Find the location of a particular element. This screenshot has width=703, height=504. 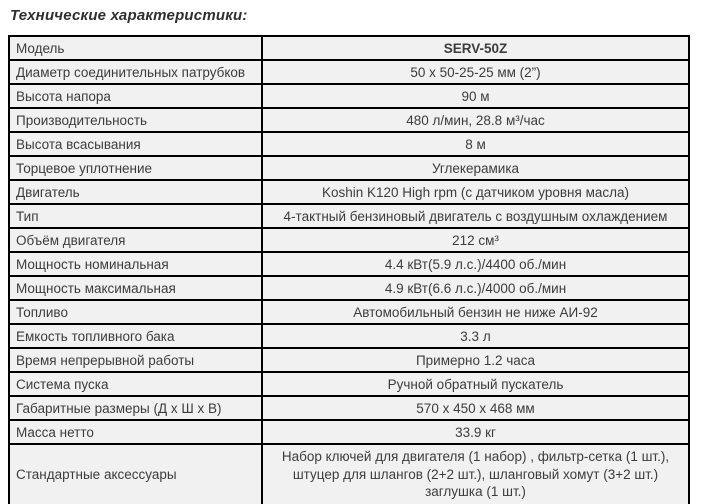

spec-value: 8 м is located at coordinates (475, 144).